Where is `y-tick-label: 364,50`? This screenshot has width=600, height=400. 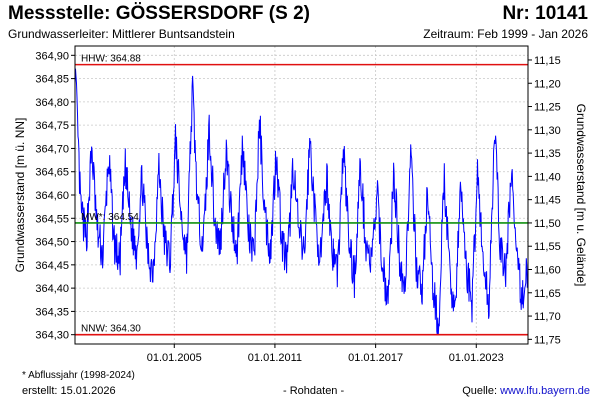
y-tick-label: 364,50 is located at coordinates (52, 243).